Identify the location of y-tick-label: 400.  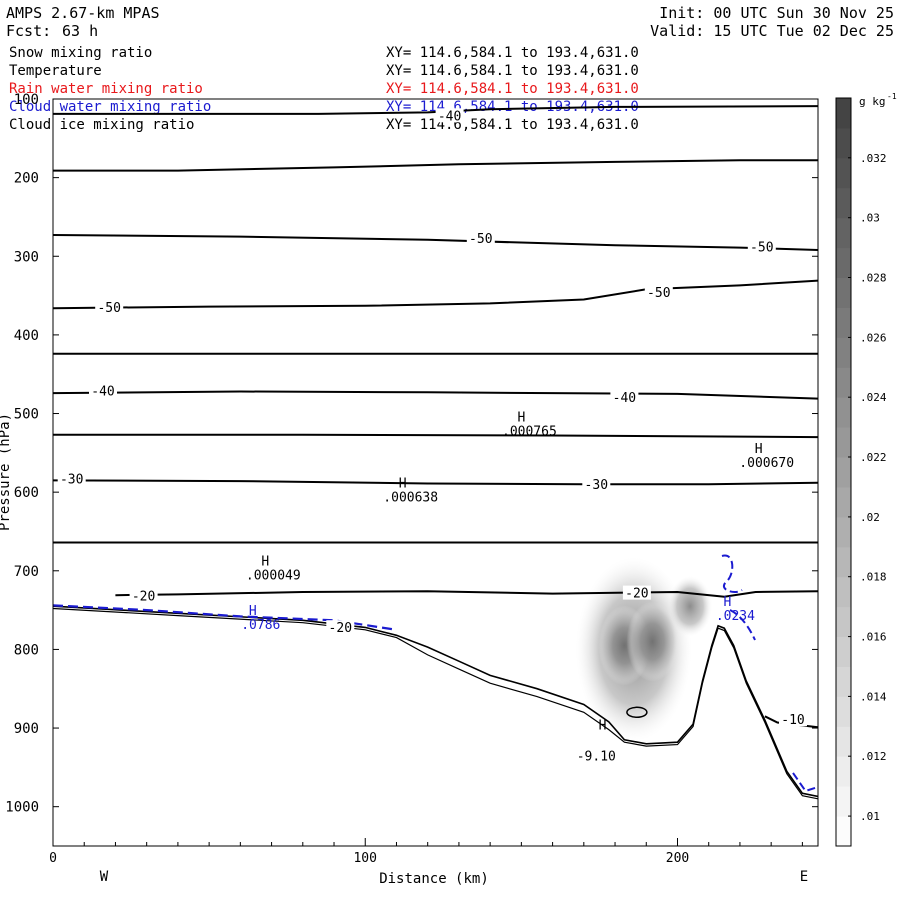
(26, 336).